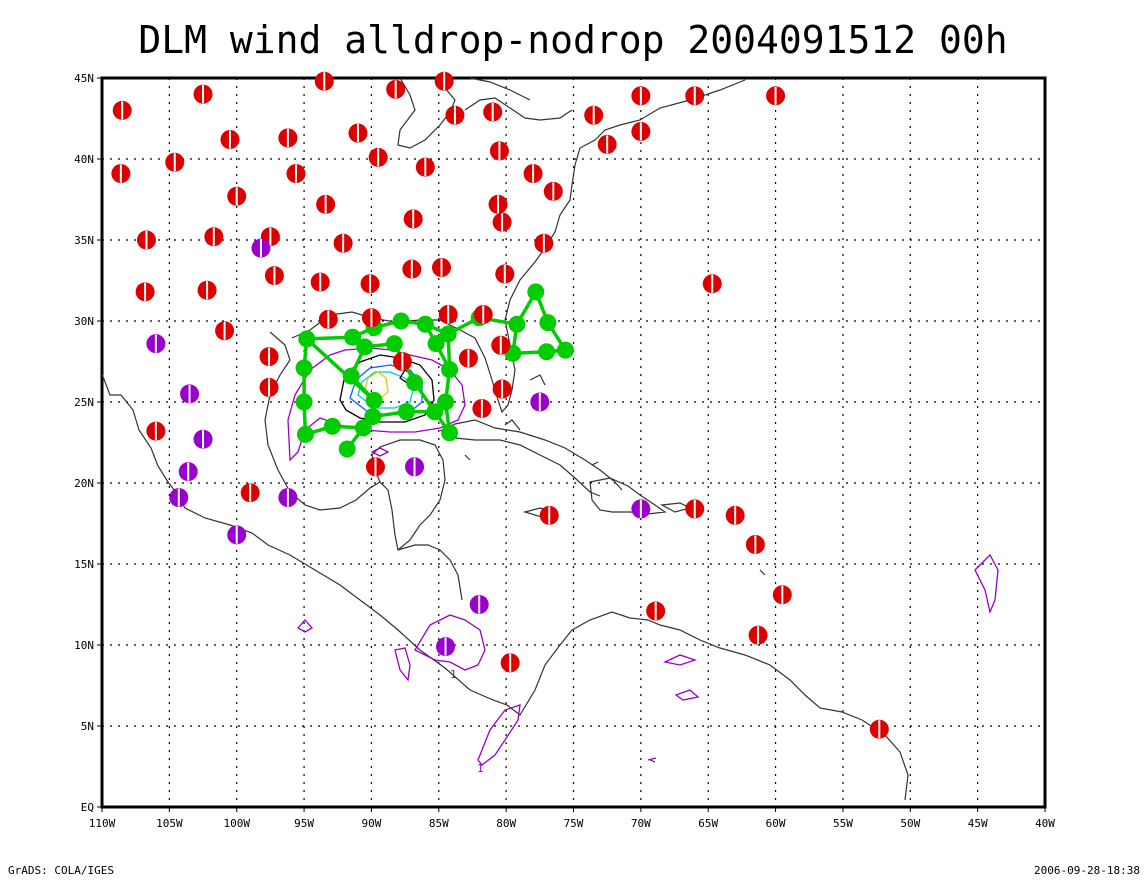 The image size is (1146, 886). Describe the element at coordinates (304, 823) in the screenshot. I see `x-tick-label: 95W` at that location.